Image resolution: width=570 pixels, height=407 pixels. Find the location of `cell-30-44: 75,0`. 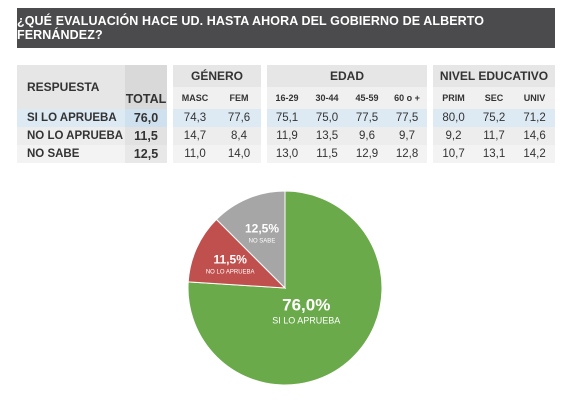

cell-30-44: 75,0 is located at coordinates (327, 118).